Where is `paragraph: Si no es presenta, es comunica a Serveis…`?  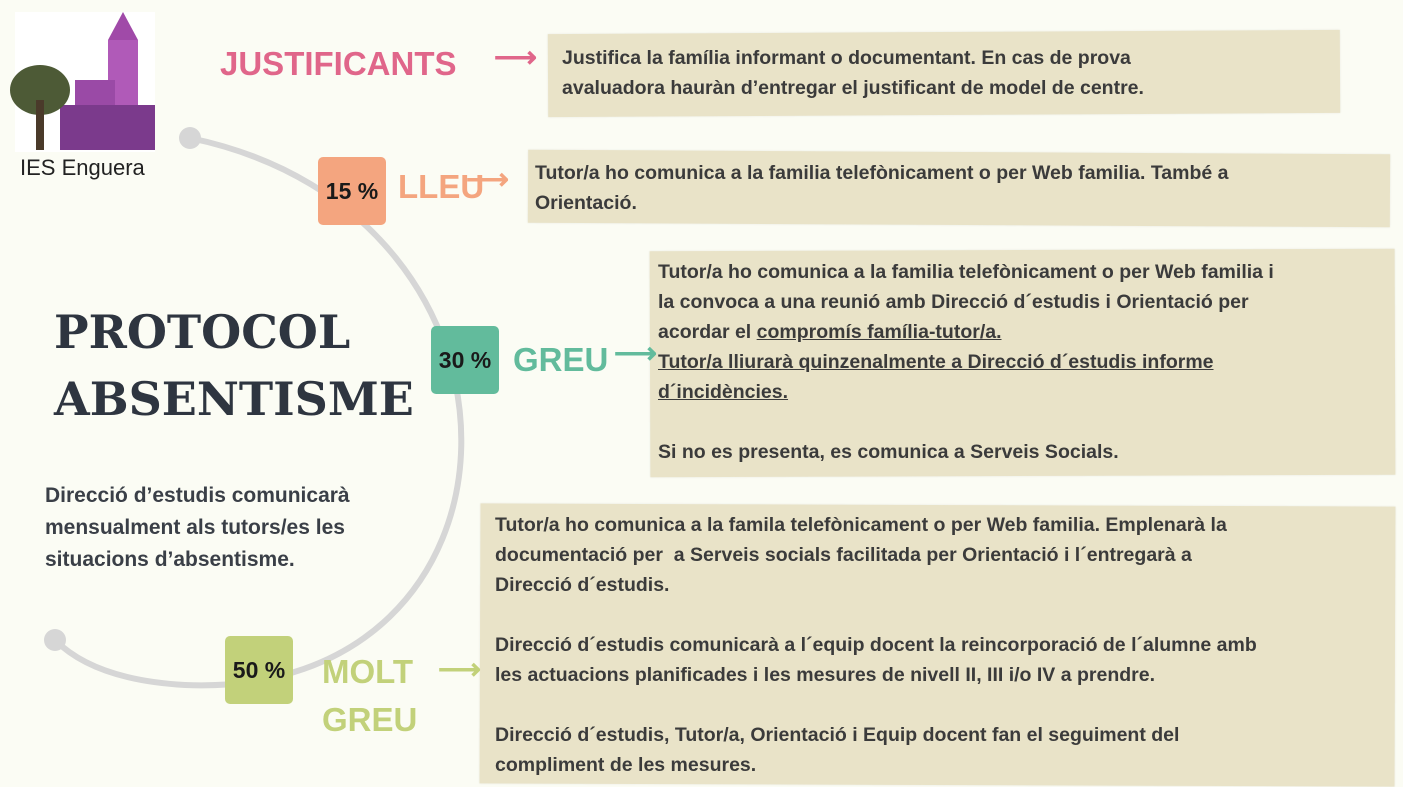
paragraph: Si no es presenta, es comunica a Serveis… is located at coordinates (966, 452).